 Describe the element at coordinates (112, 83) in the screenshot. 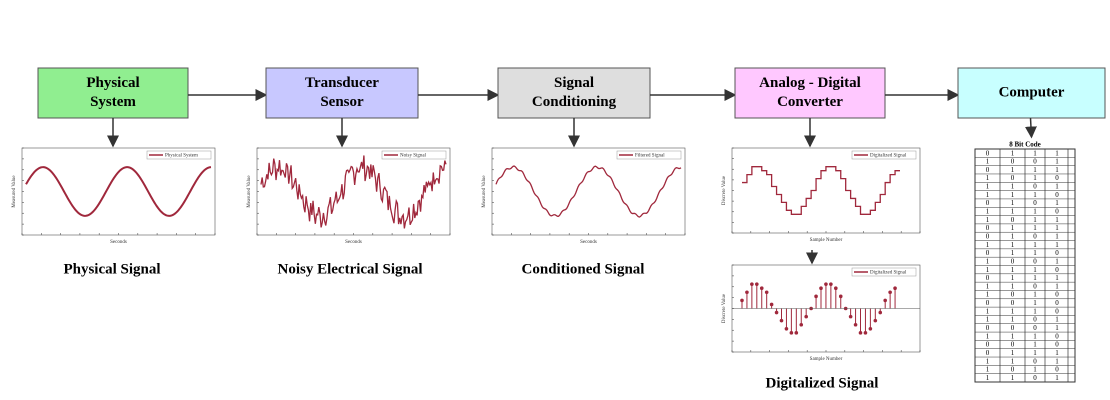

I see `node-label: Physical` at that location.